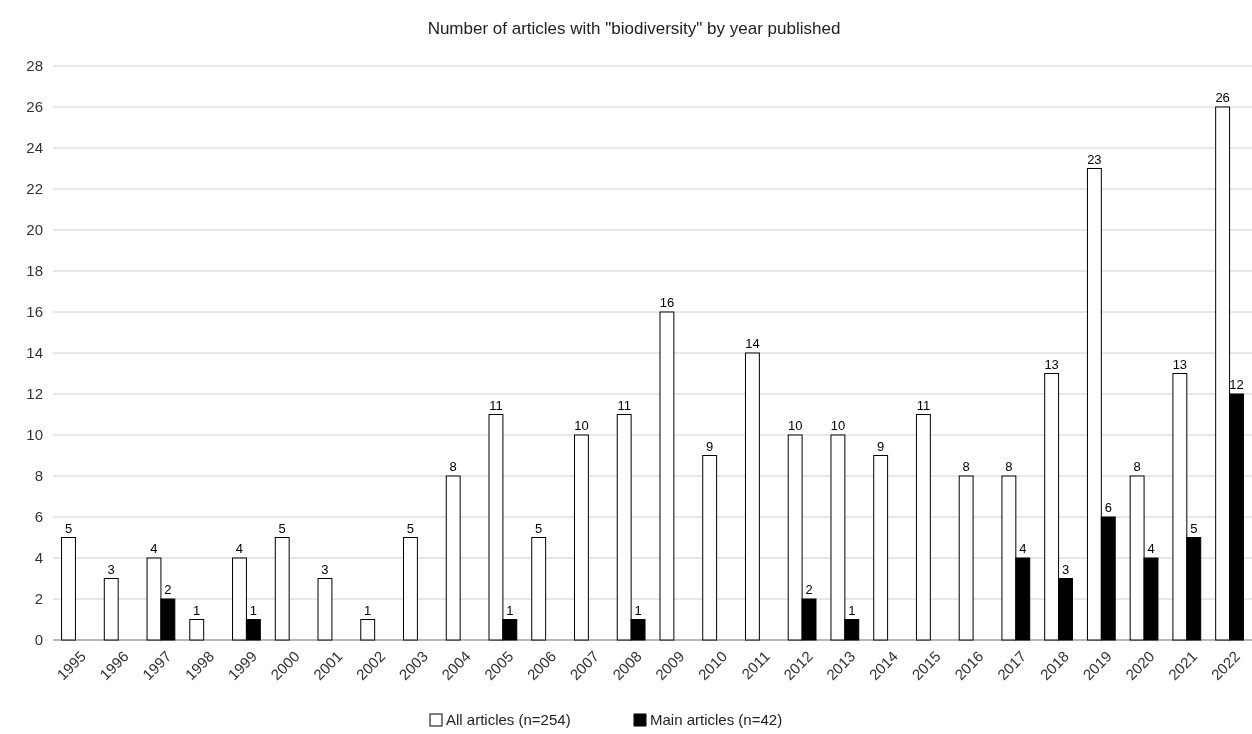  What do you see at coordinates (716, 720) in the screenshot?
I see `legend-label: Main articles (n=42)` at bounding box center [716, 720].